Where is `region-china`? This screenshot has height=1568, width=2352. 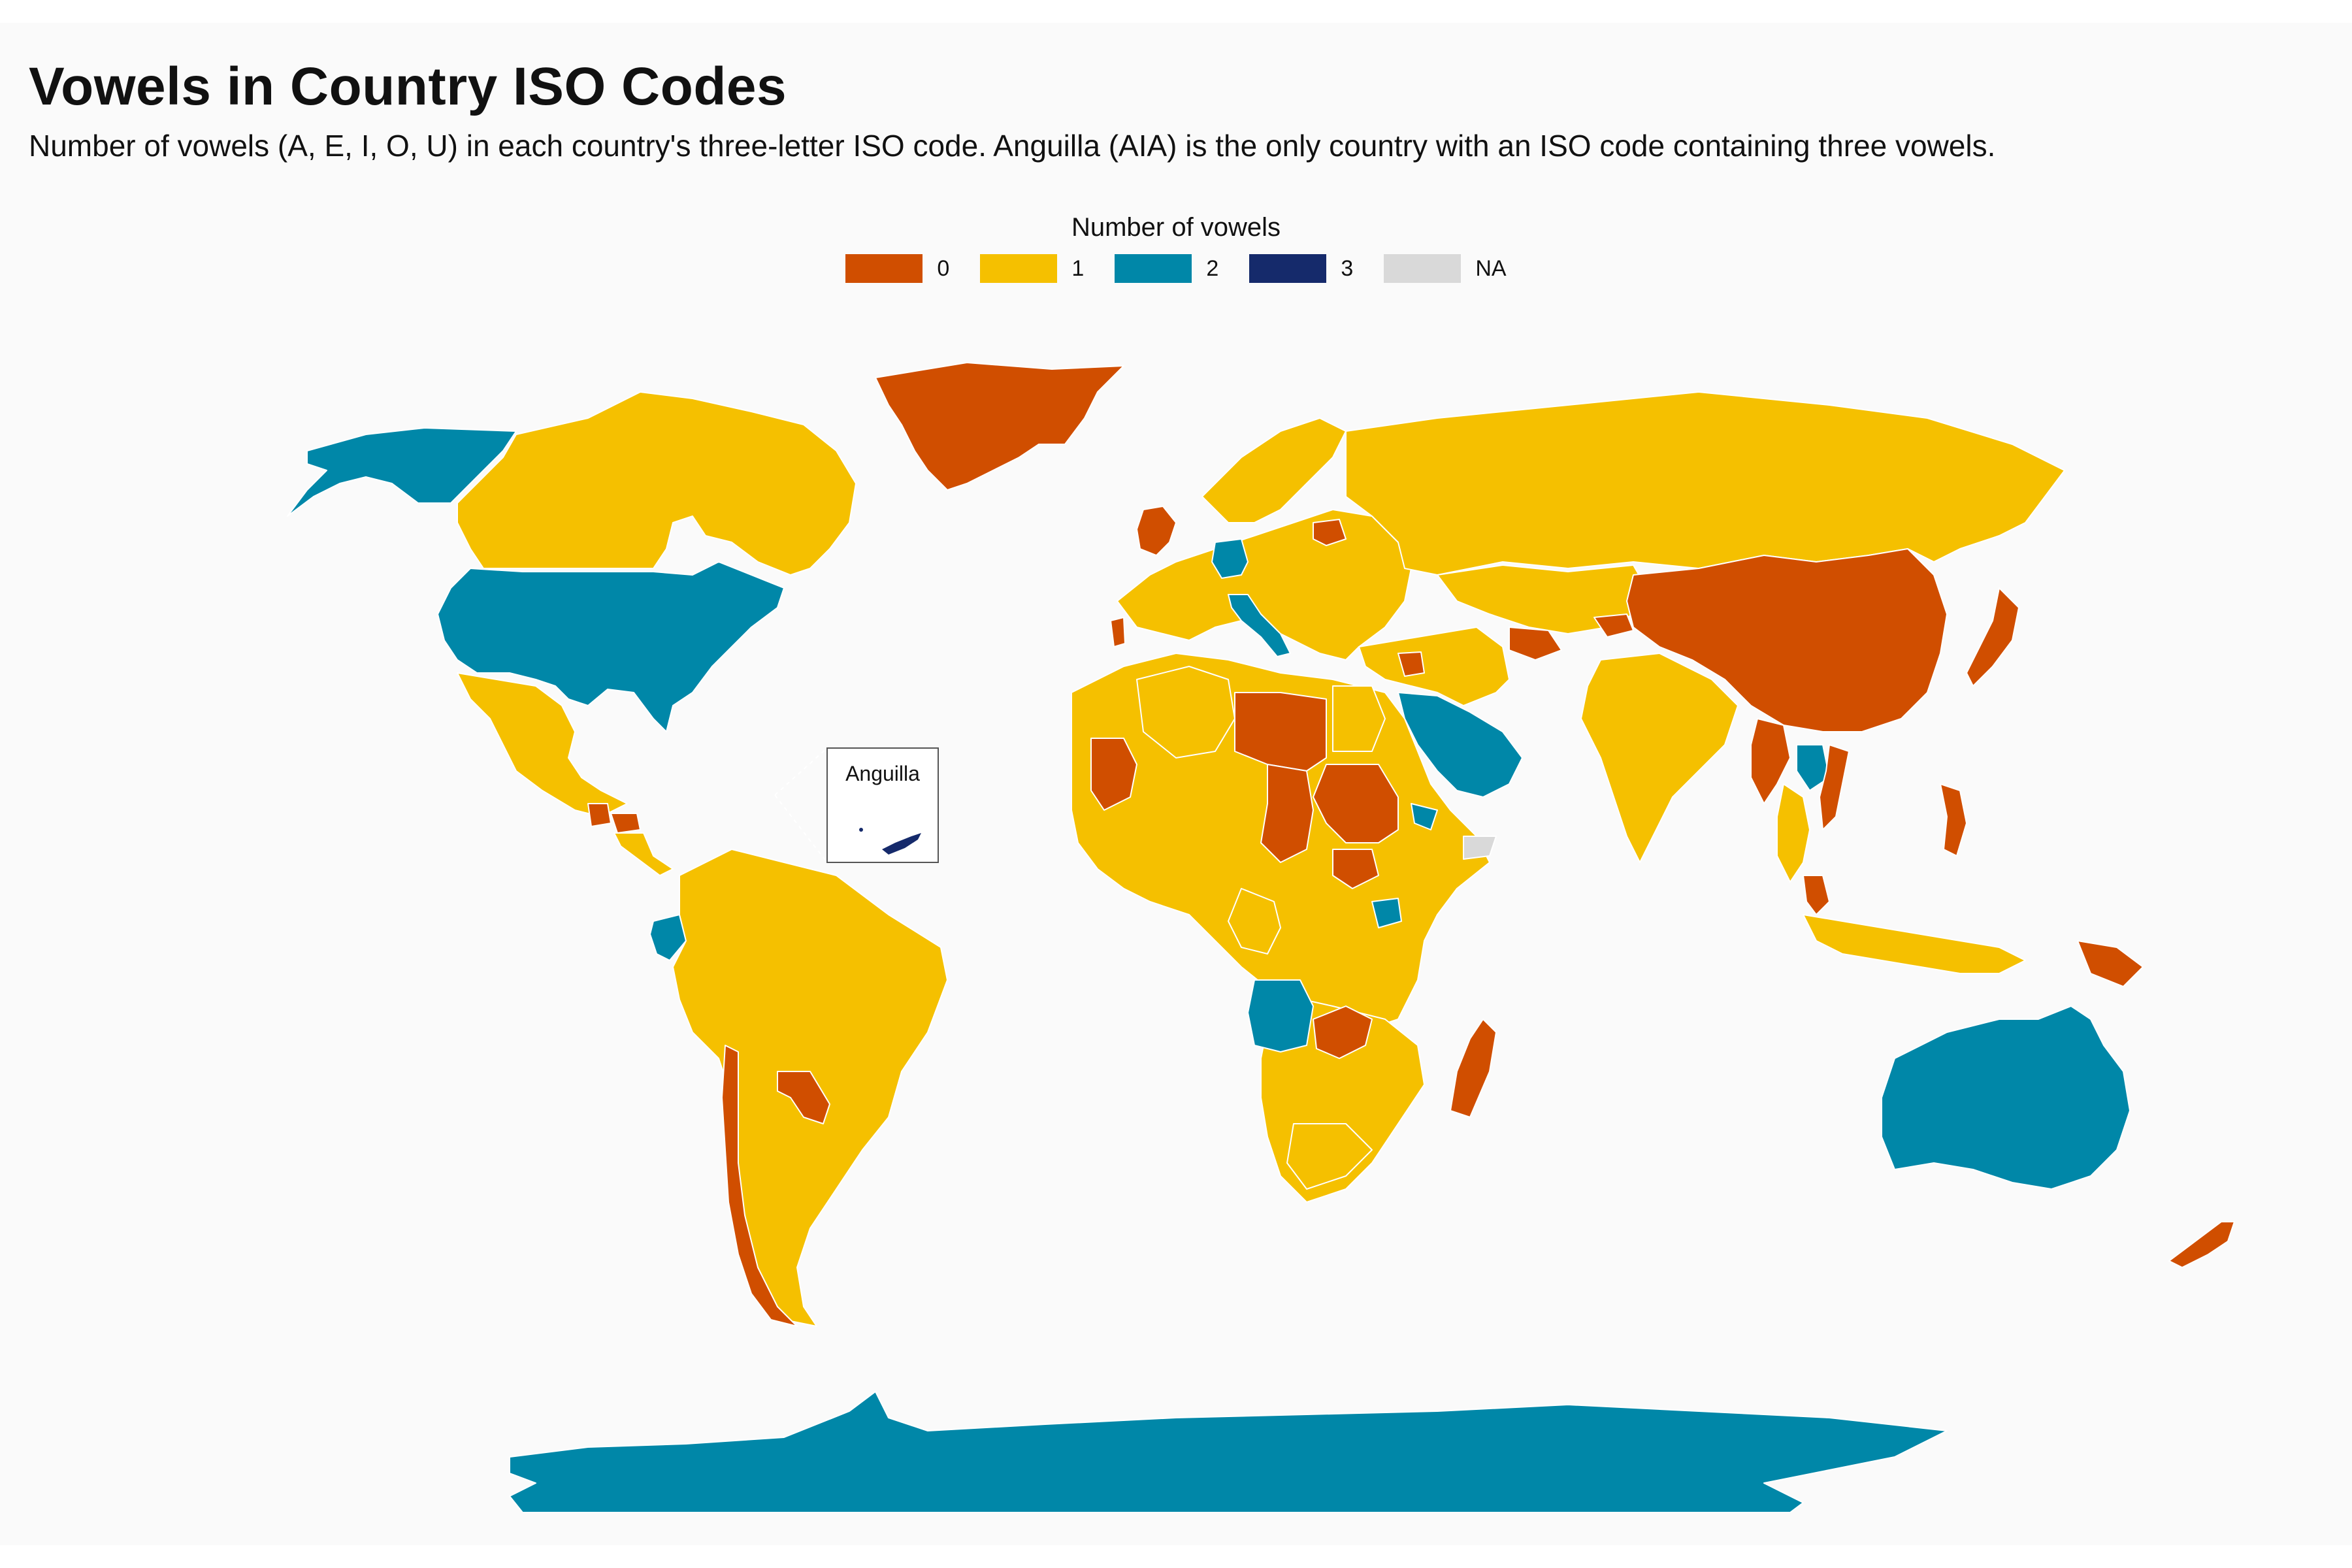
region-china is located at coordinates (1787, 640).